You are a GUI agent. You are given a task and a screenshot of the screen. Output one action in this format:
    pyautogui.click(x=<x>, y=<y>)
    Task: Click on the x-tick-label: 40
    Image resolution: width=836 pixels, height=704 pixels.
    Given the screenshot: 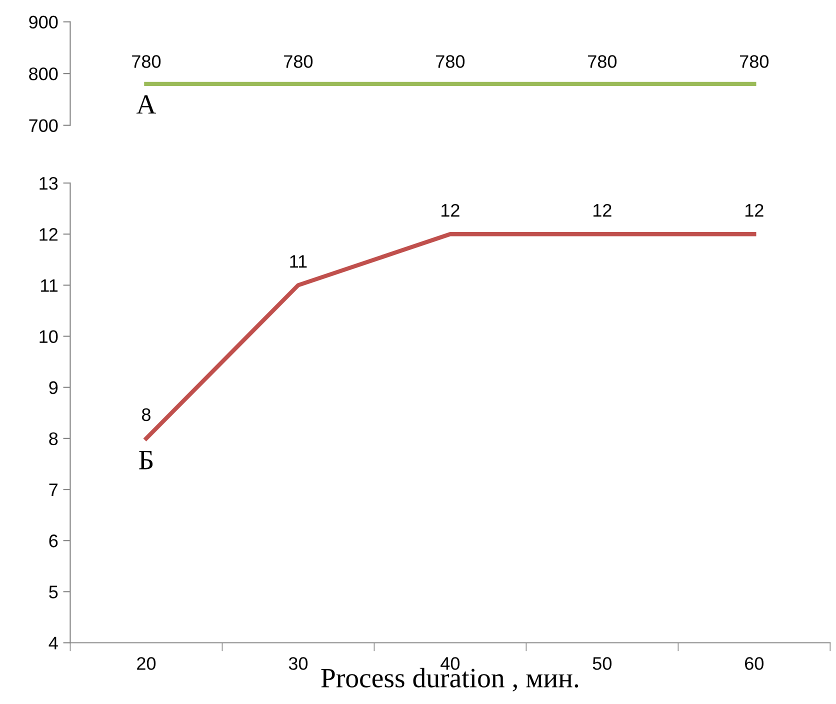 What is the action you would take?
    pyautogui.click(x=450, y=663)
    